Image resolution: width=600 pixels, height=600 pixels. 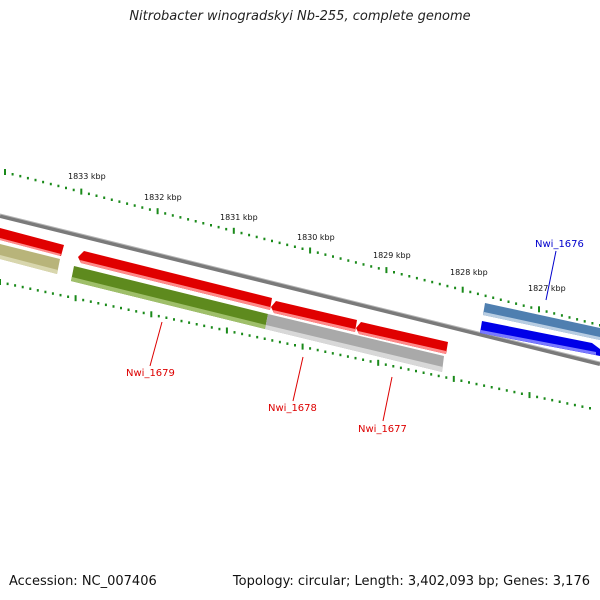 What do you see at coordinates (292, 408) in the screenshot?
I see `gene-label-nwi-1678: Nwi_1678` at bounding box center [292, 408].